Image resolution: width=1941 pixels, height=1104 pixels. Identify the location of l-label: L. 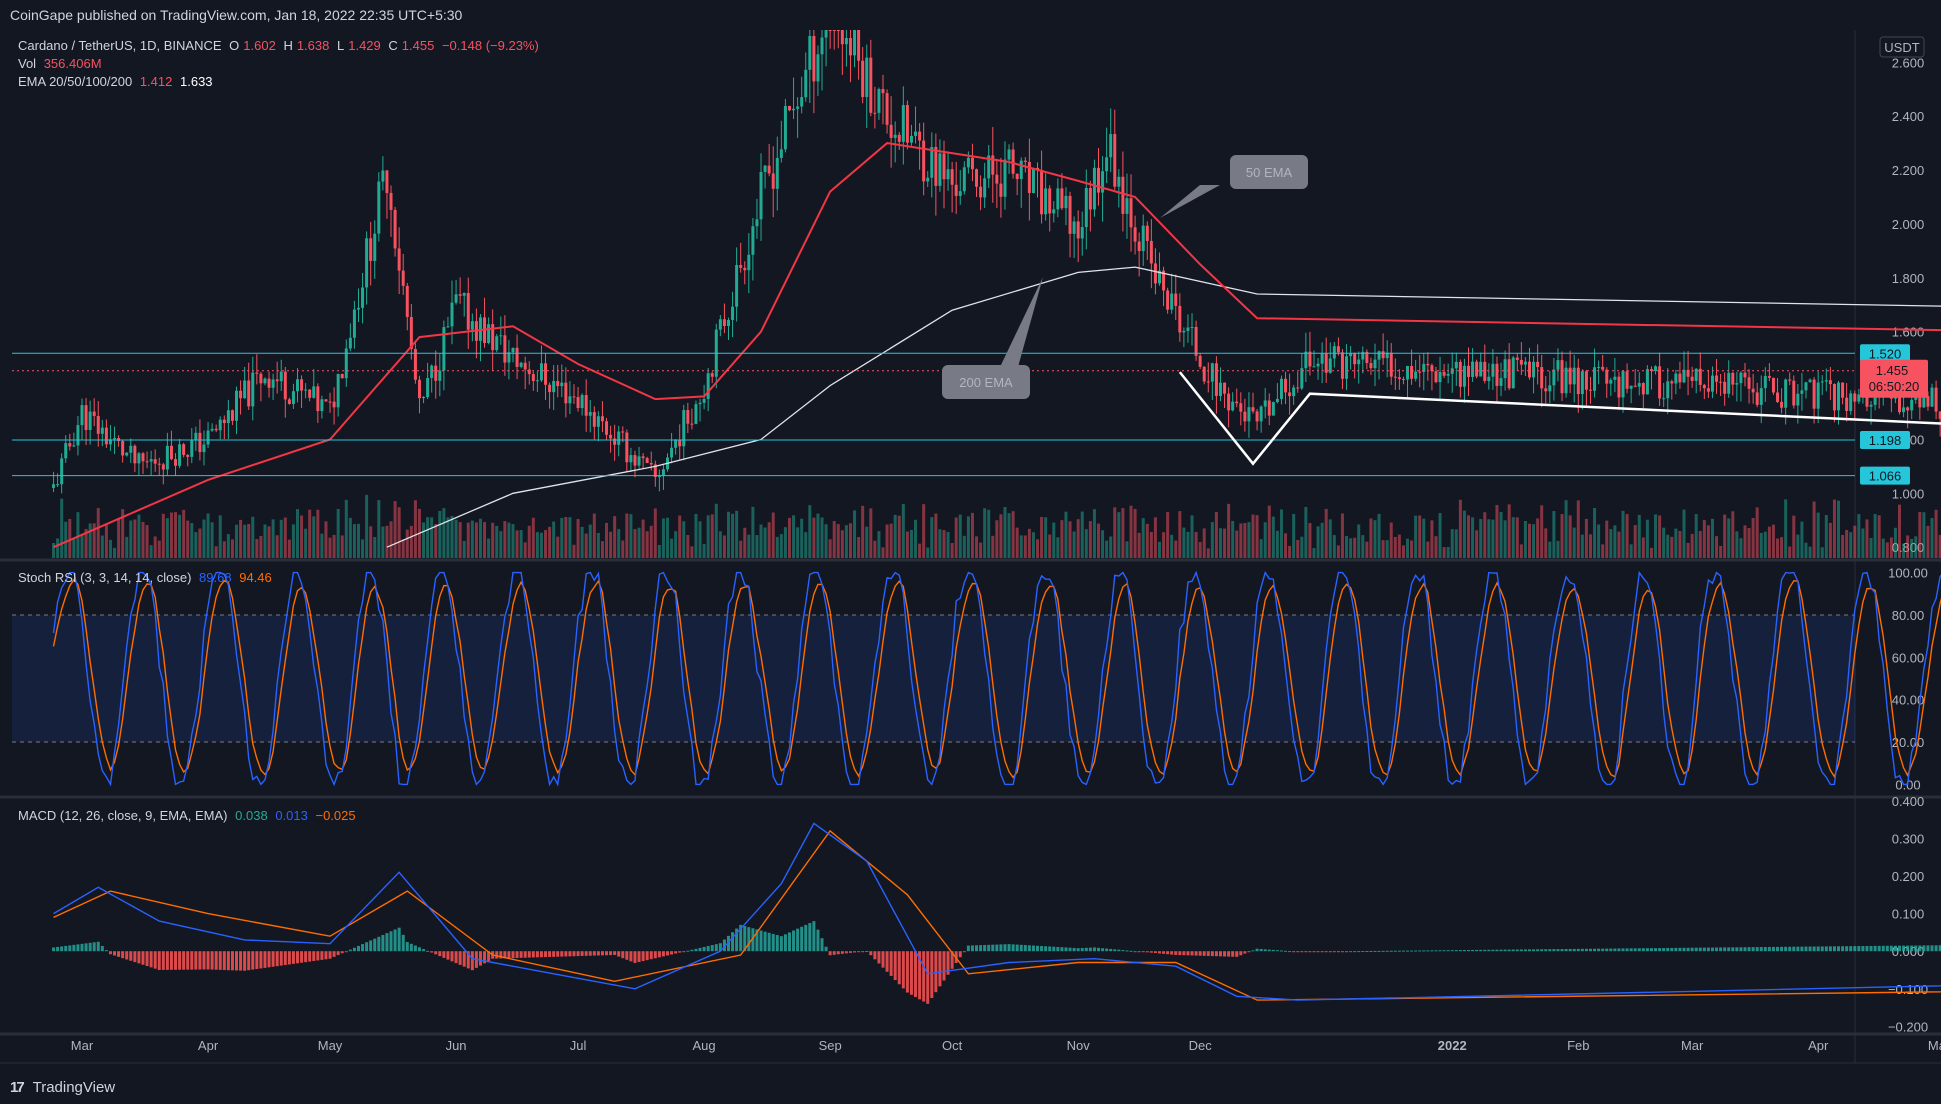
(341, 45).